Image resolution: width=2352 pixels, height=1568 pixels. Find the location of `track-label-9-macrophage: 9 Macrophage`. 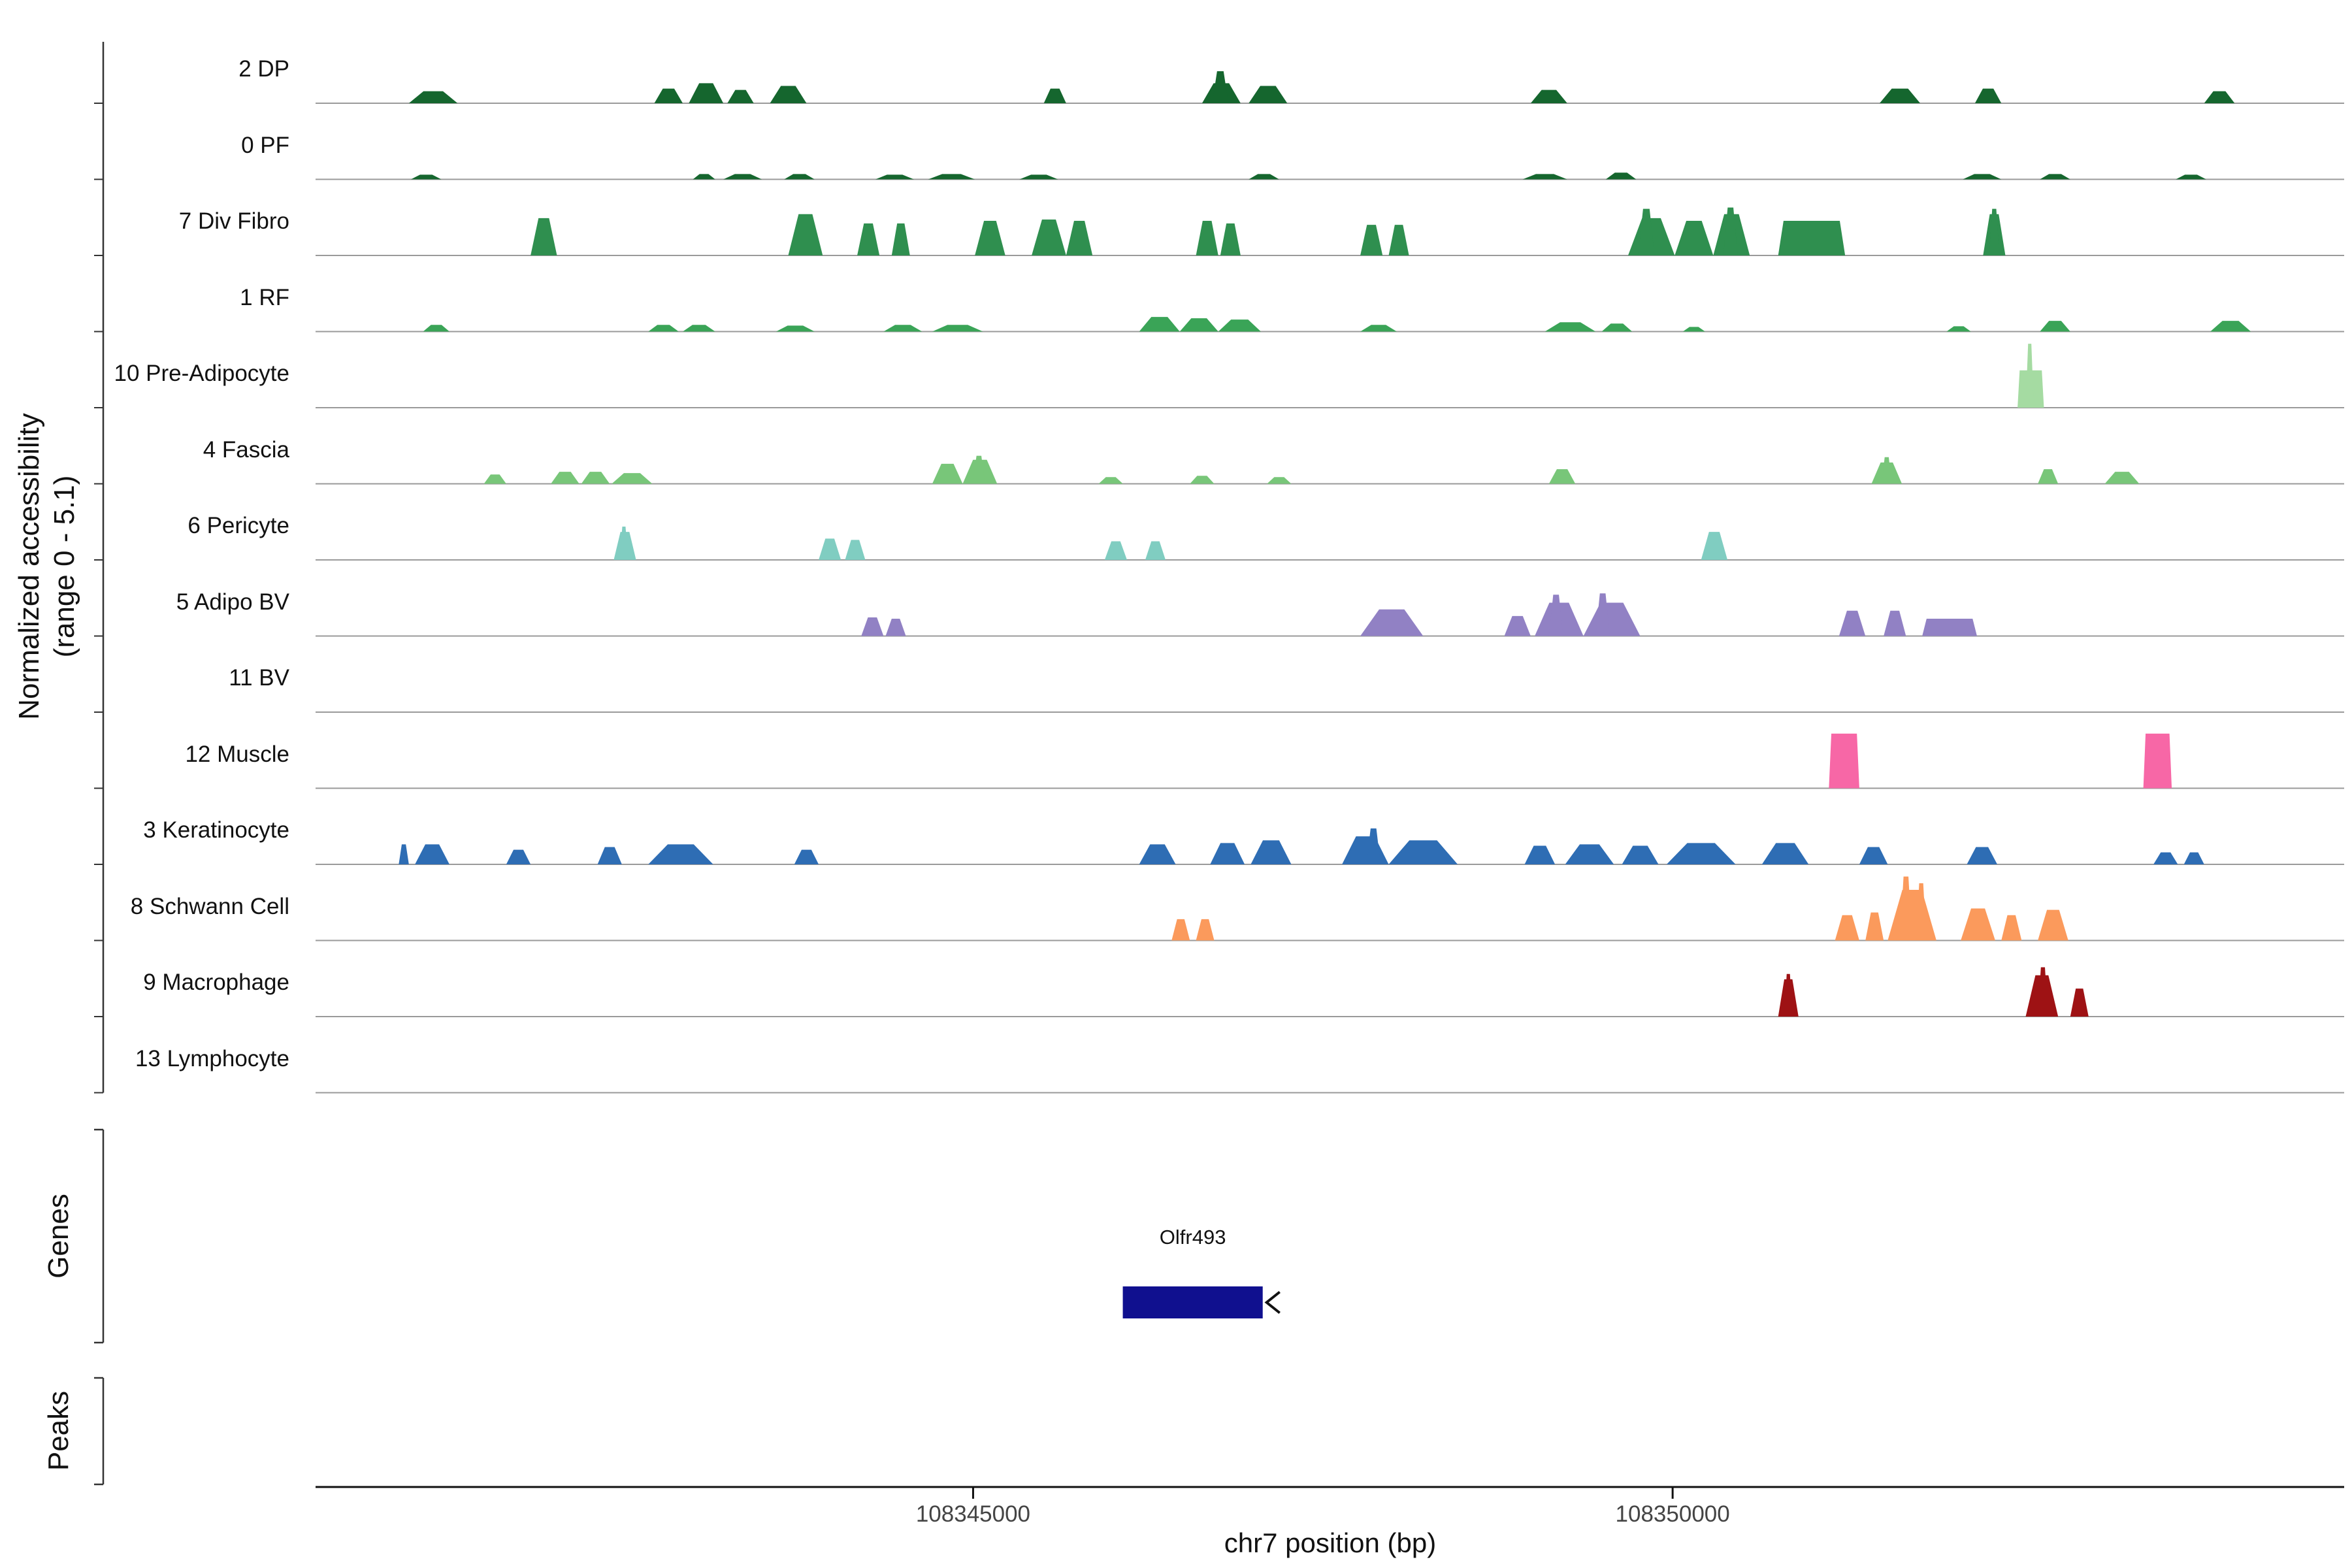

track-label-9-macrophage: 9 Macrophage is located at coordinates (216, 982).